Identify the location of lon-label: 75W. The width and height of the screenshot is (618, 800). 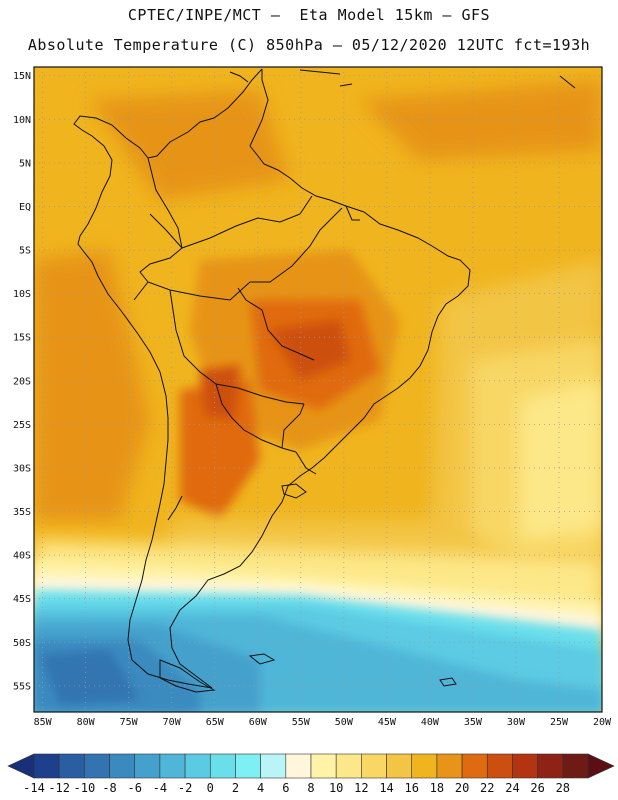
(129, 722).